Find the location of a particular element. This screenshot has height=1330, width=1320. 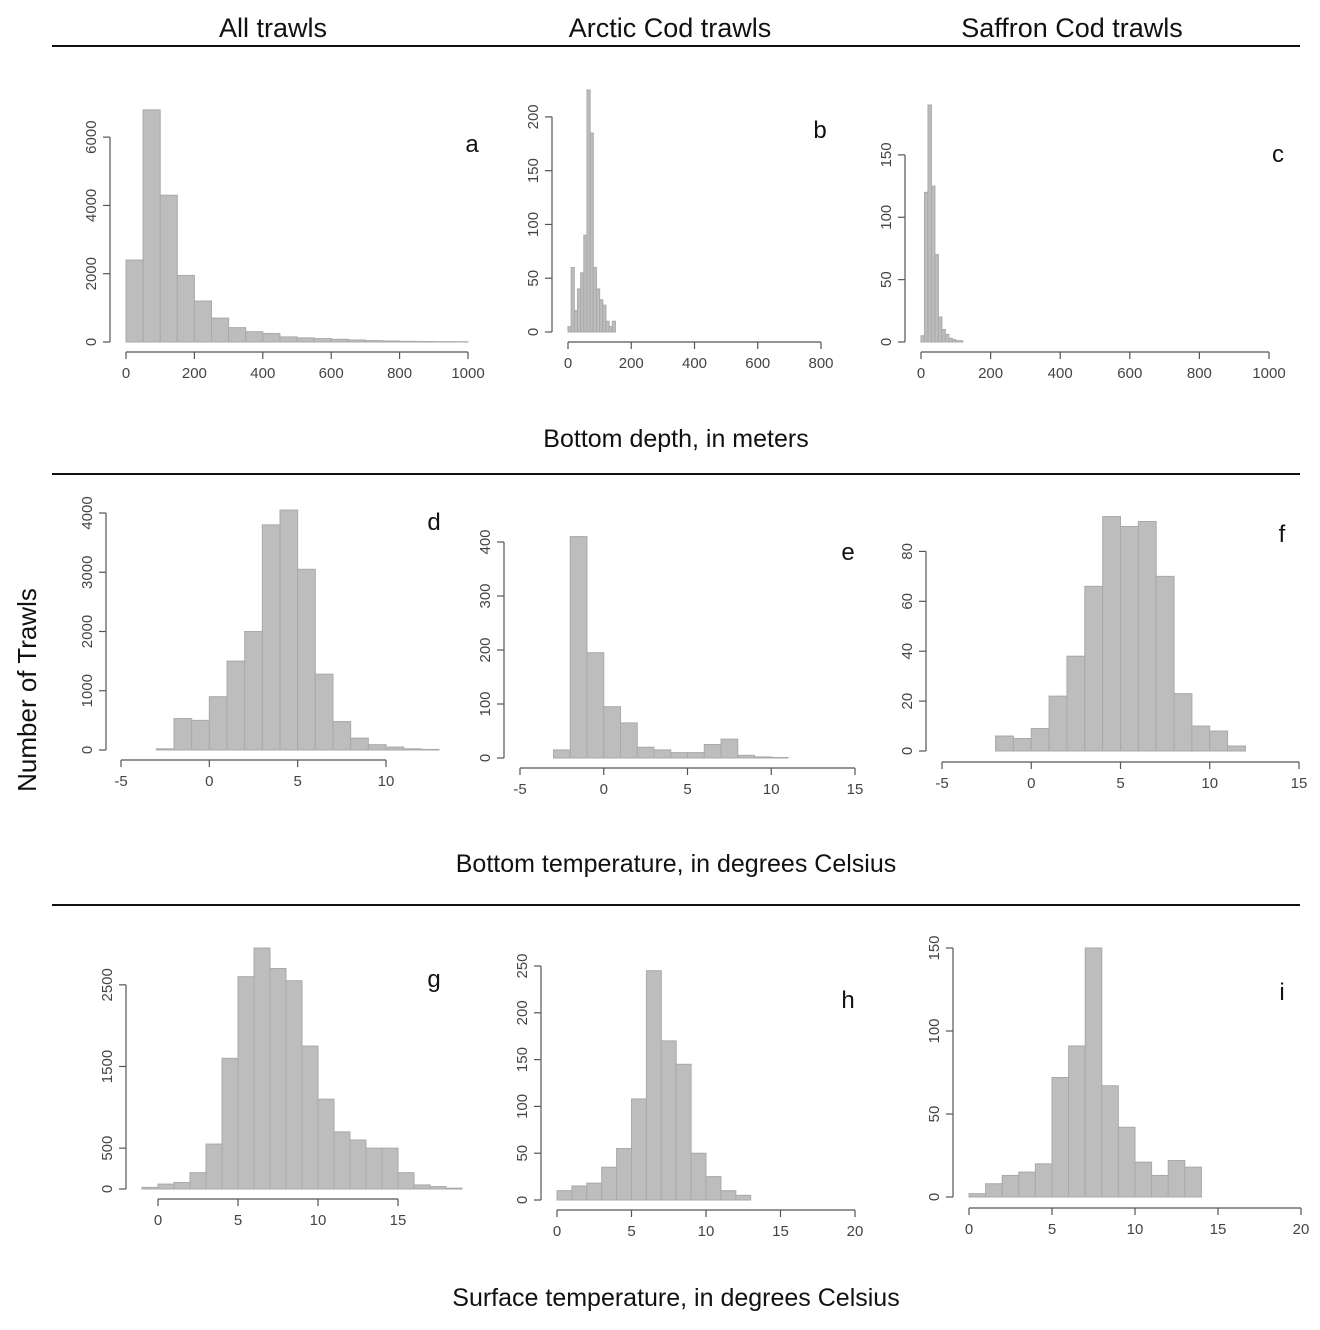

histogram-panel-g: 0 5 10 15 0 500 1500 2500 g is located at coordinates (281, 1088).